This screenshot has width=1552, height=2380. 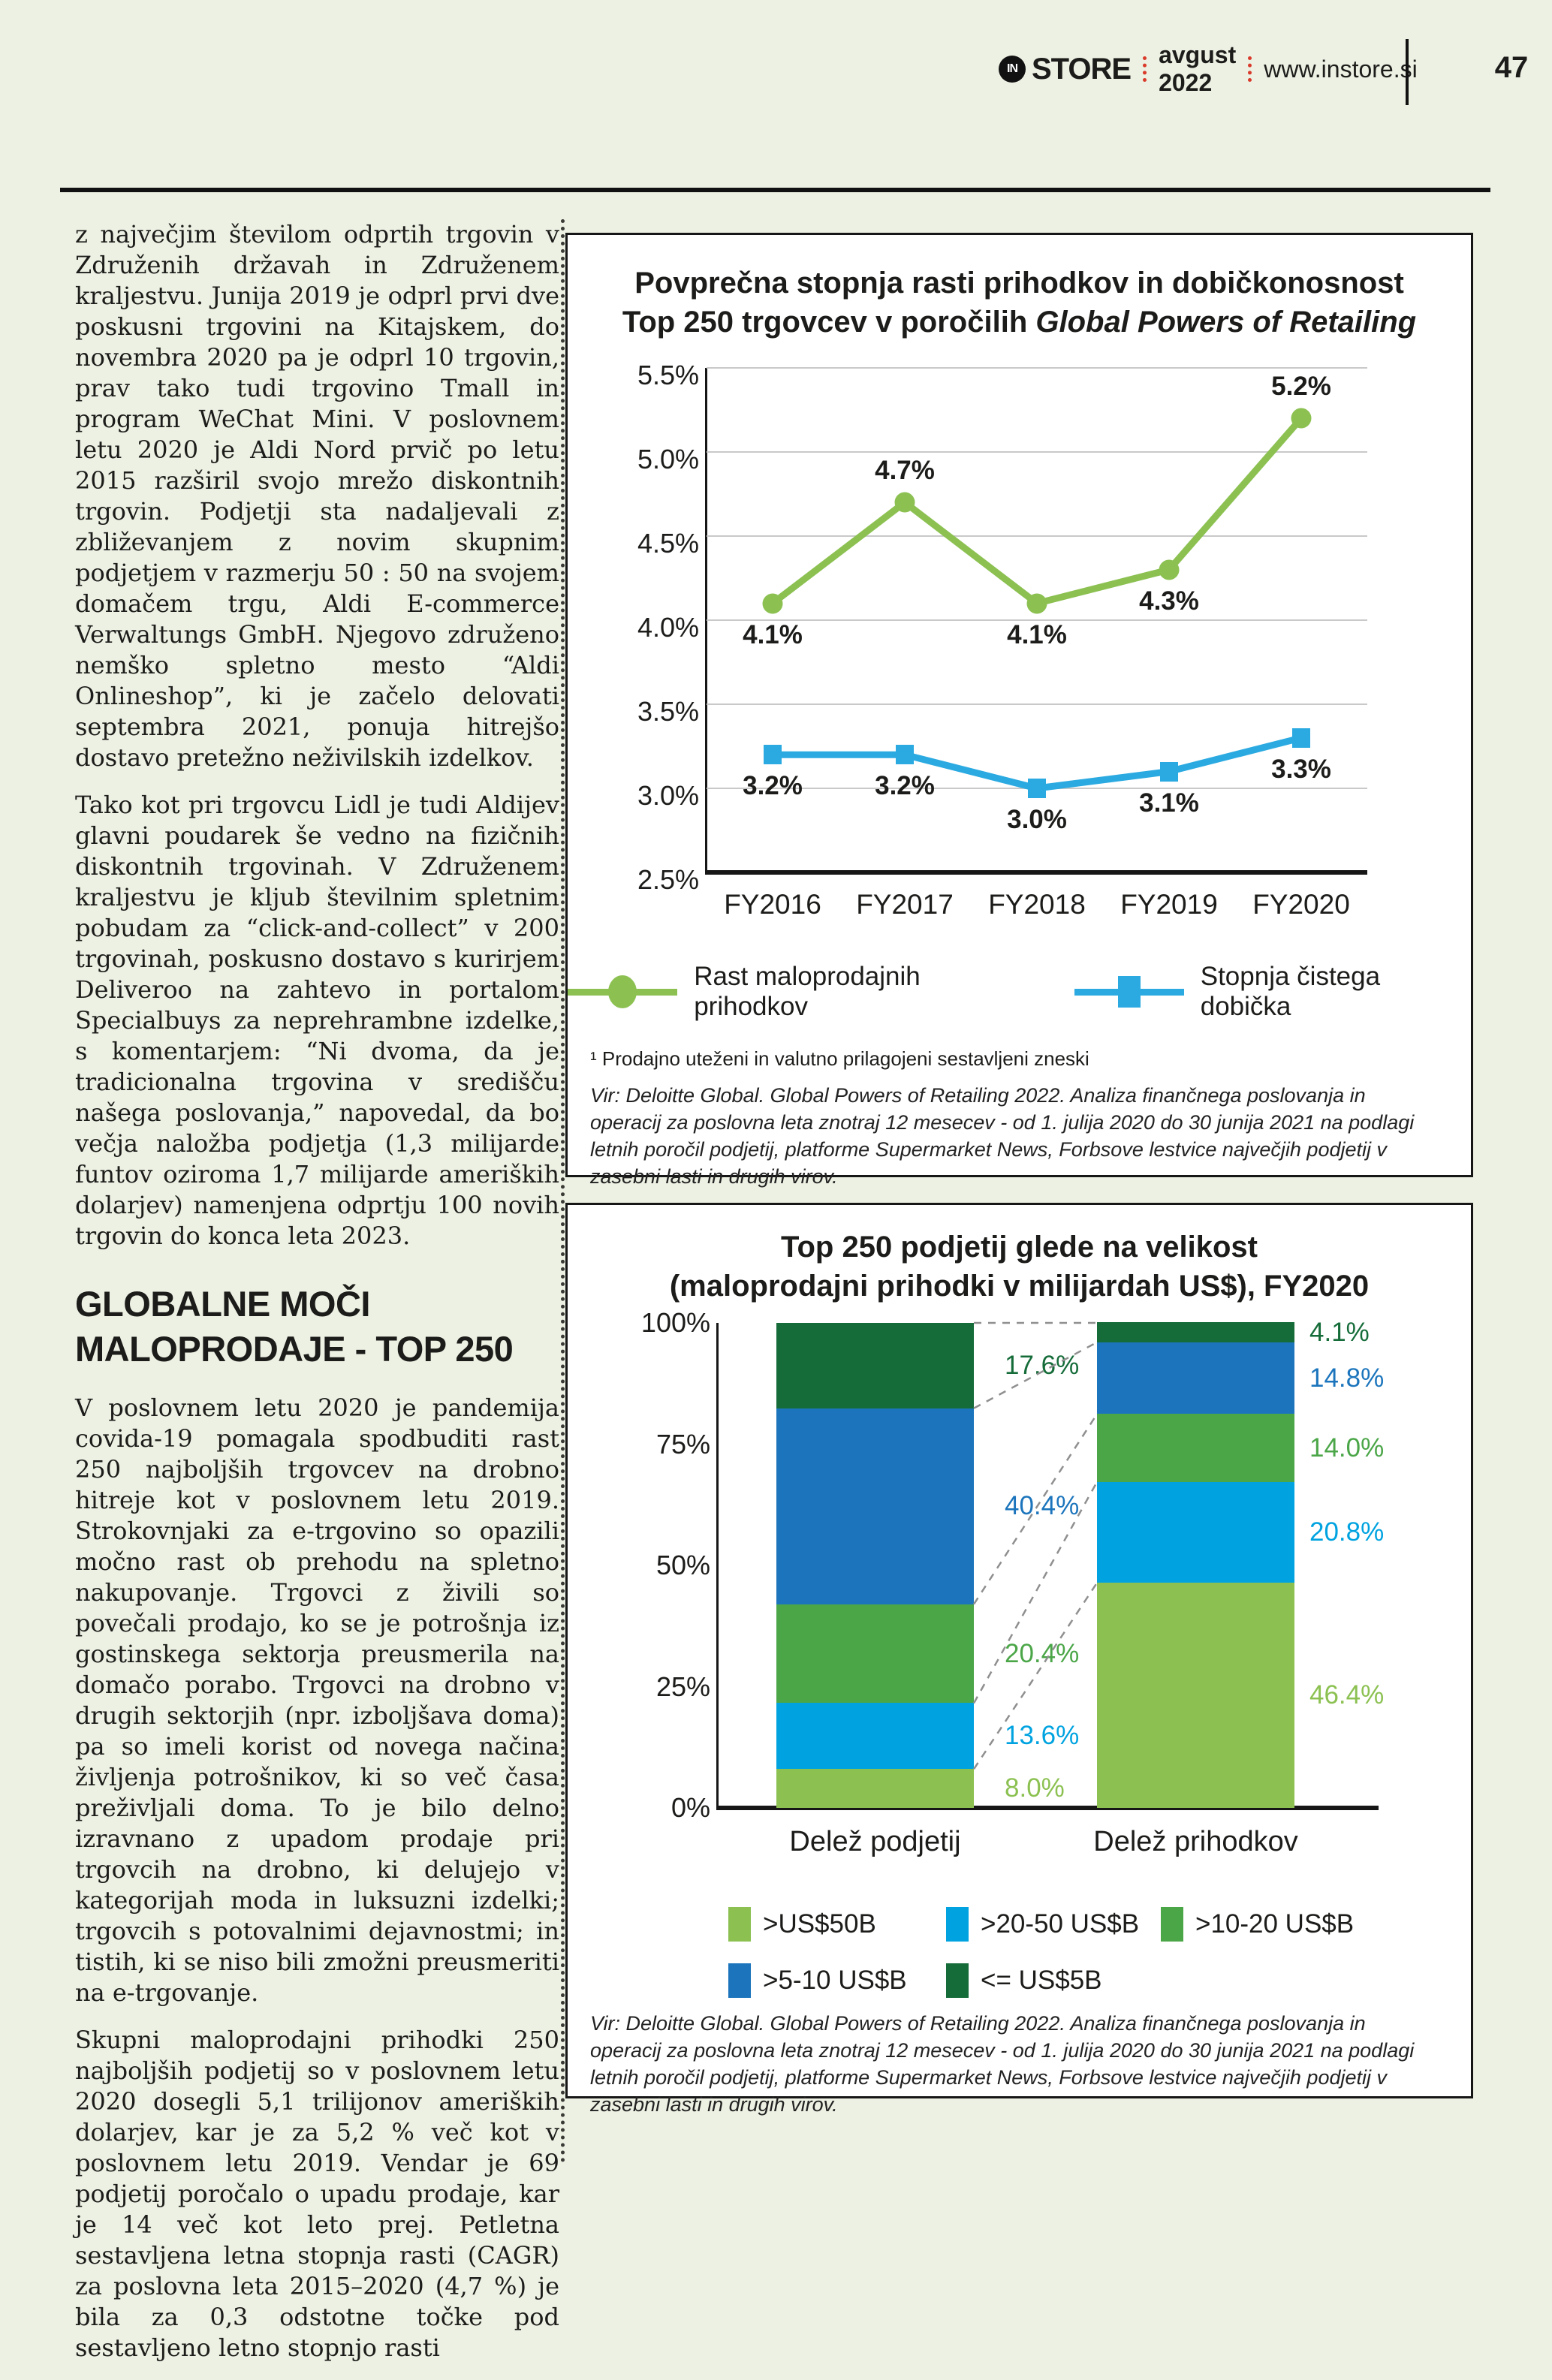 What do you see at coordinates (1129, 992) in the screenshot?
I see `legend-line-sample-blue` at bounding box center [1129, 992].